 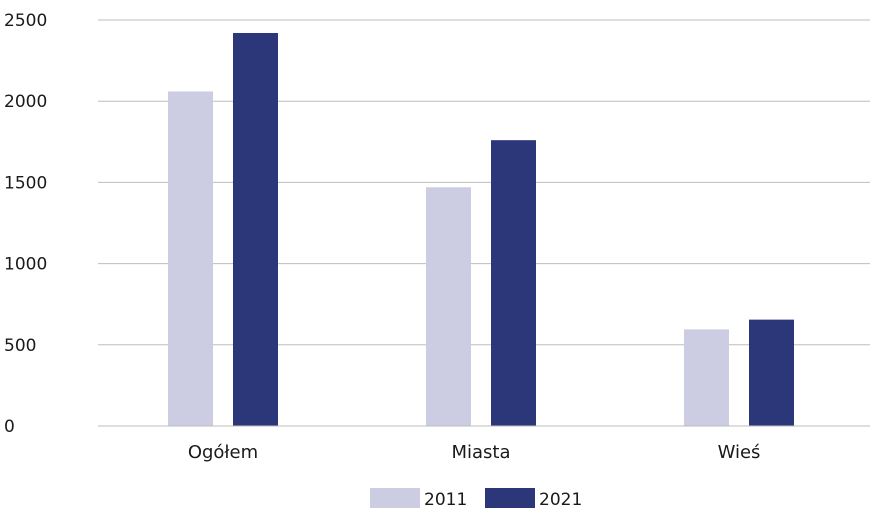 What do you see at coordinates (20, 346) in the screenshot?
I see `y-tick-label: 500` at bounding box center [20, 346].